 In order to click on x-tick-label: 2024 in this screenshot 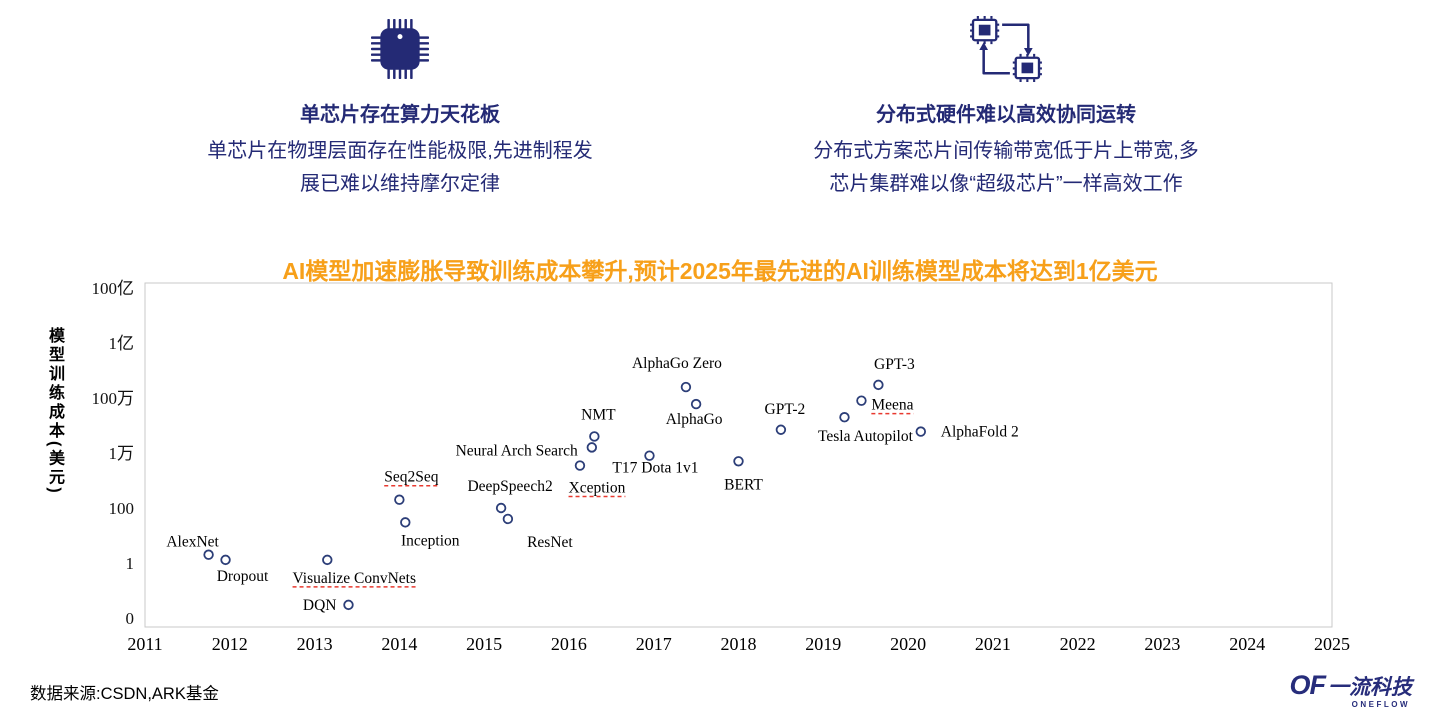, I will do `click(1247, 644)`.